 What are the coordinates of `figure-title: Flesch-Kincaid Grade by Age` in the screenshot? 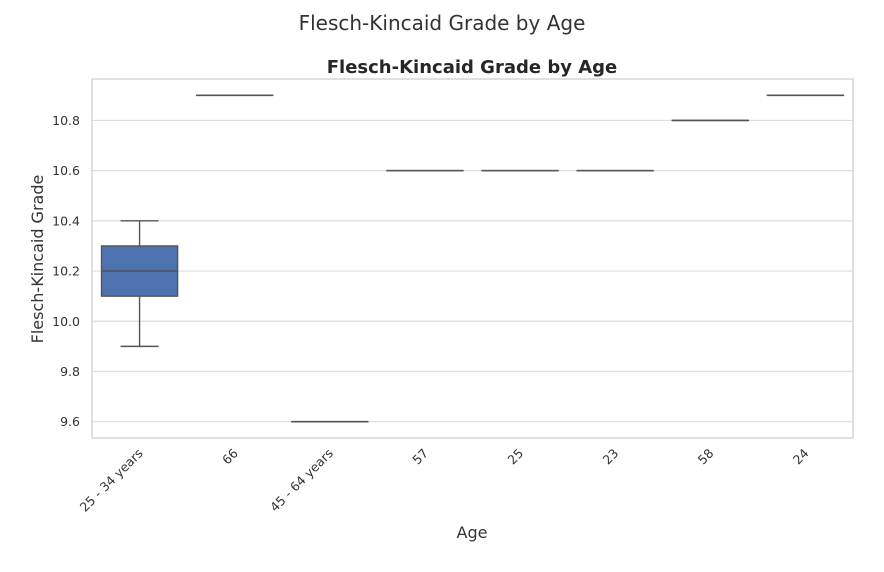 It's located at (442, 23).